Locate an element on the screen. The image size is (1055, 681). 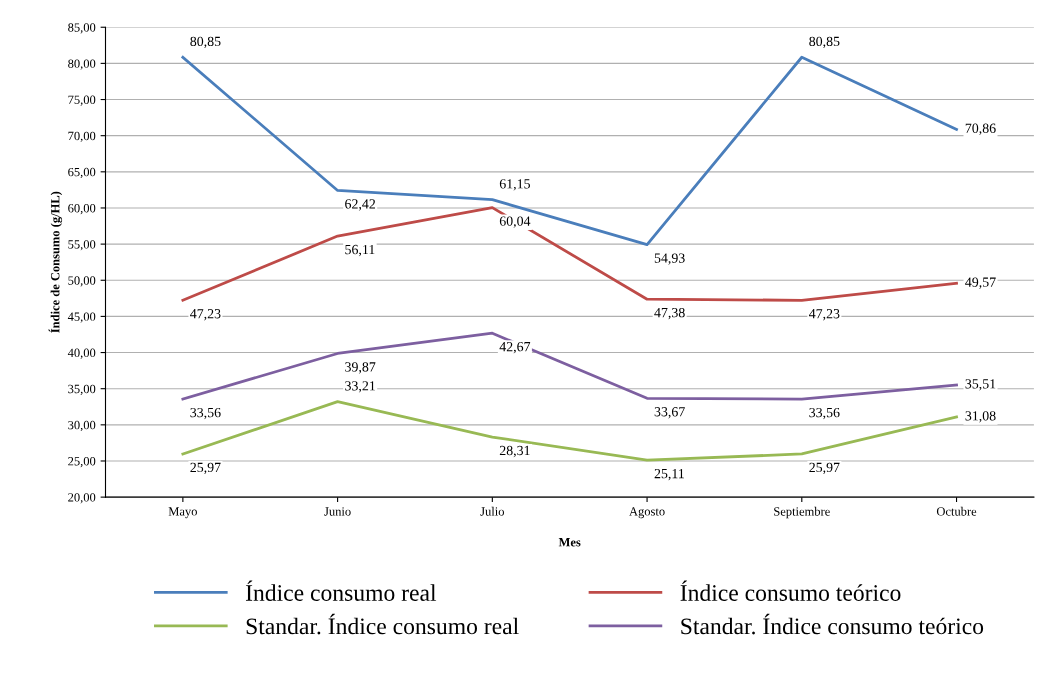
x-tick-label: Mayo is located at coordinates (182, 513).